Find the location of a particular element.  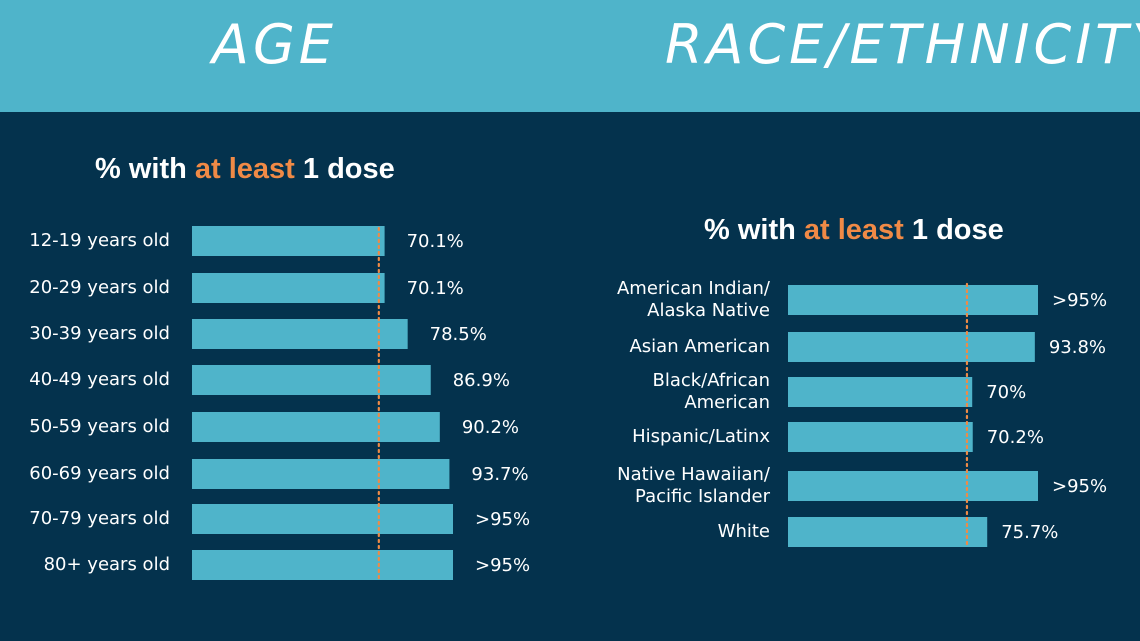

race-category-label: American Indian/ is located at coordinates (694, 288).